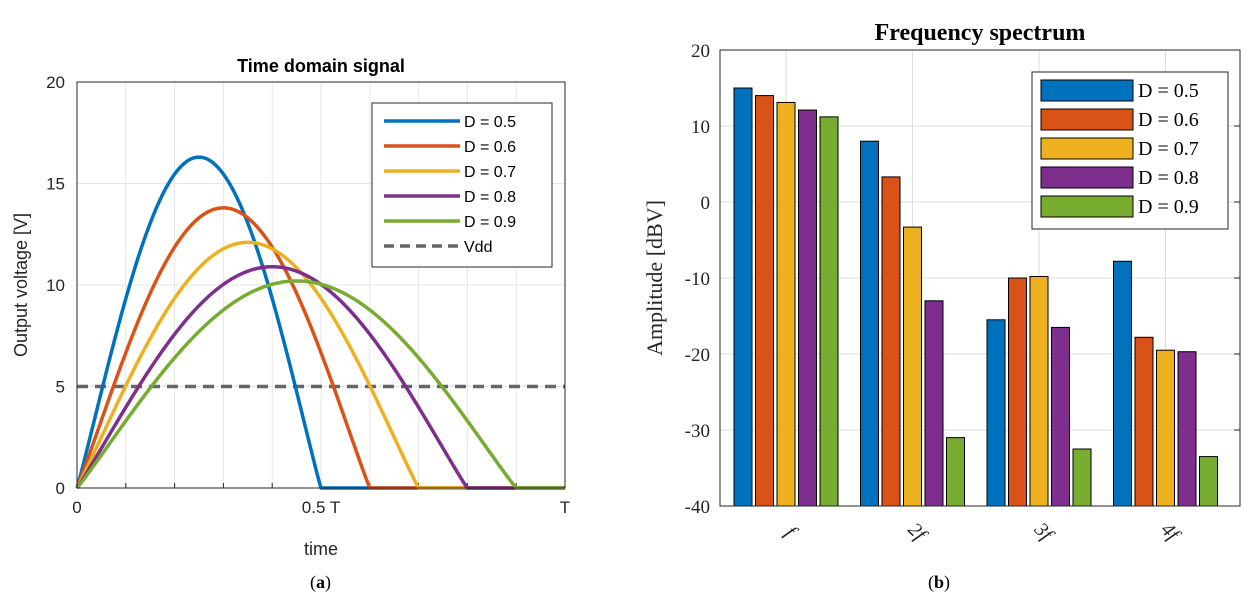 Image resolution: width=1255 pixels, height=599 pixels. I want to click on x-tick-label: 3f, so click(1043, 532).